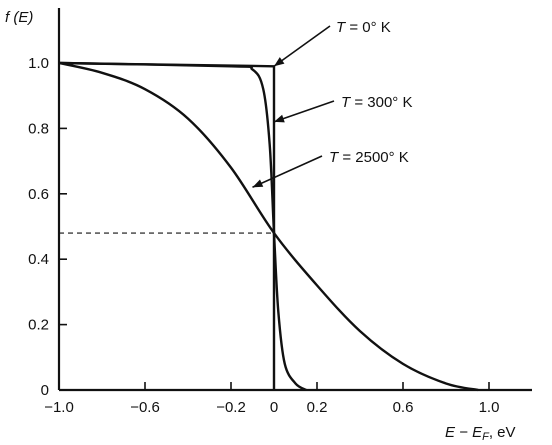 This screenshot has width=552, height=445. I want to click on y-ticks: 0 0.2 0.4 0.6 0.8 1.0, so click(47, 227).